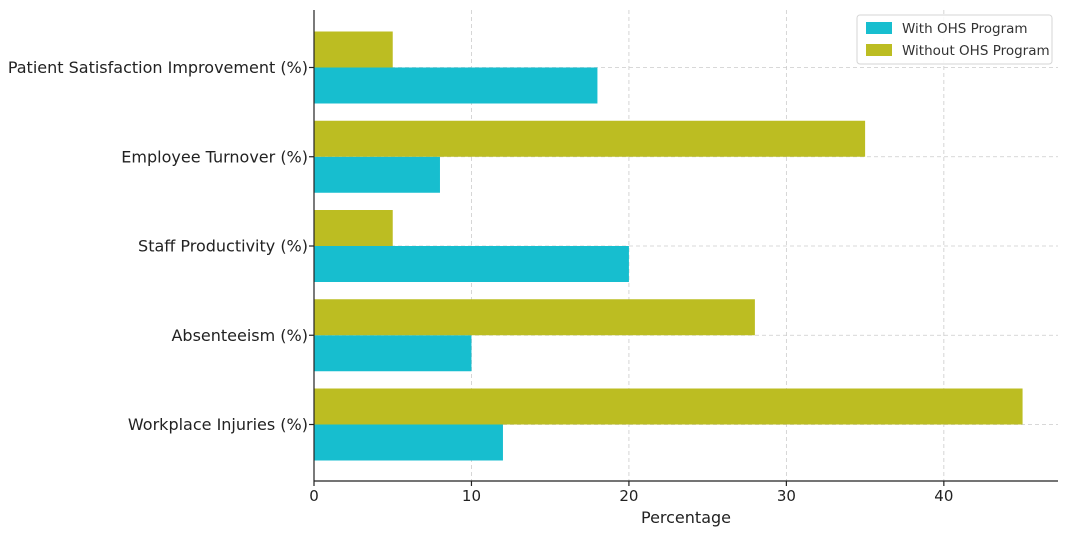  What do you see at coordinates (314, 496) in the screenshot?
I see `x-tick-label: 0` at bounding box center [314, 496].